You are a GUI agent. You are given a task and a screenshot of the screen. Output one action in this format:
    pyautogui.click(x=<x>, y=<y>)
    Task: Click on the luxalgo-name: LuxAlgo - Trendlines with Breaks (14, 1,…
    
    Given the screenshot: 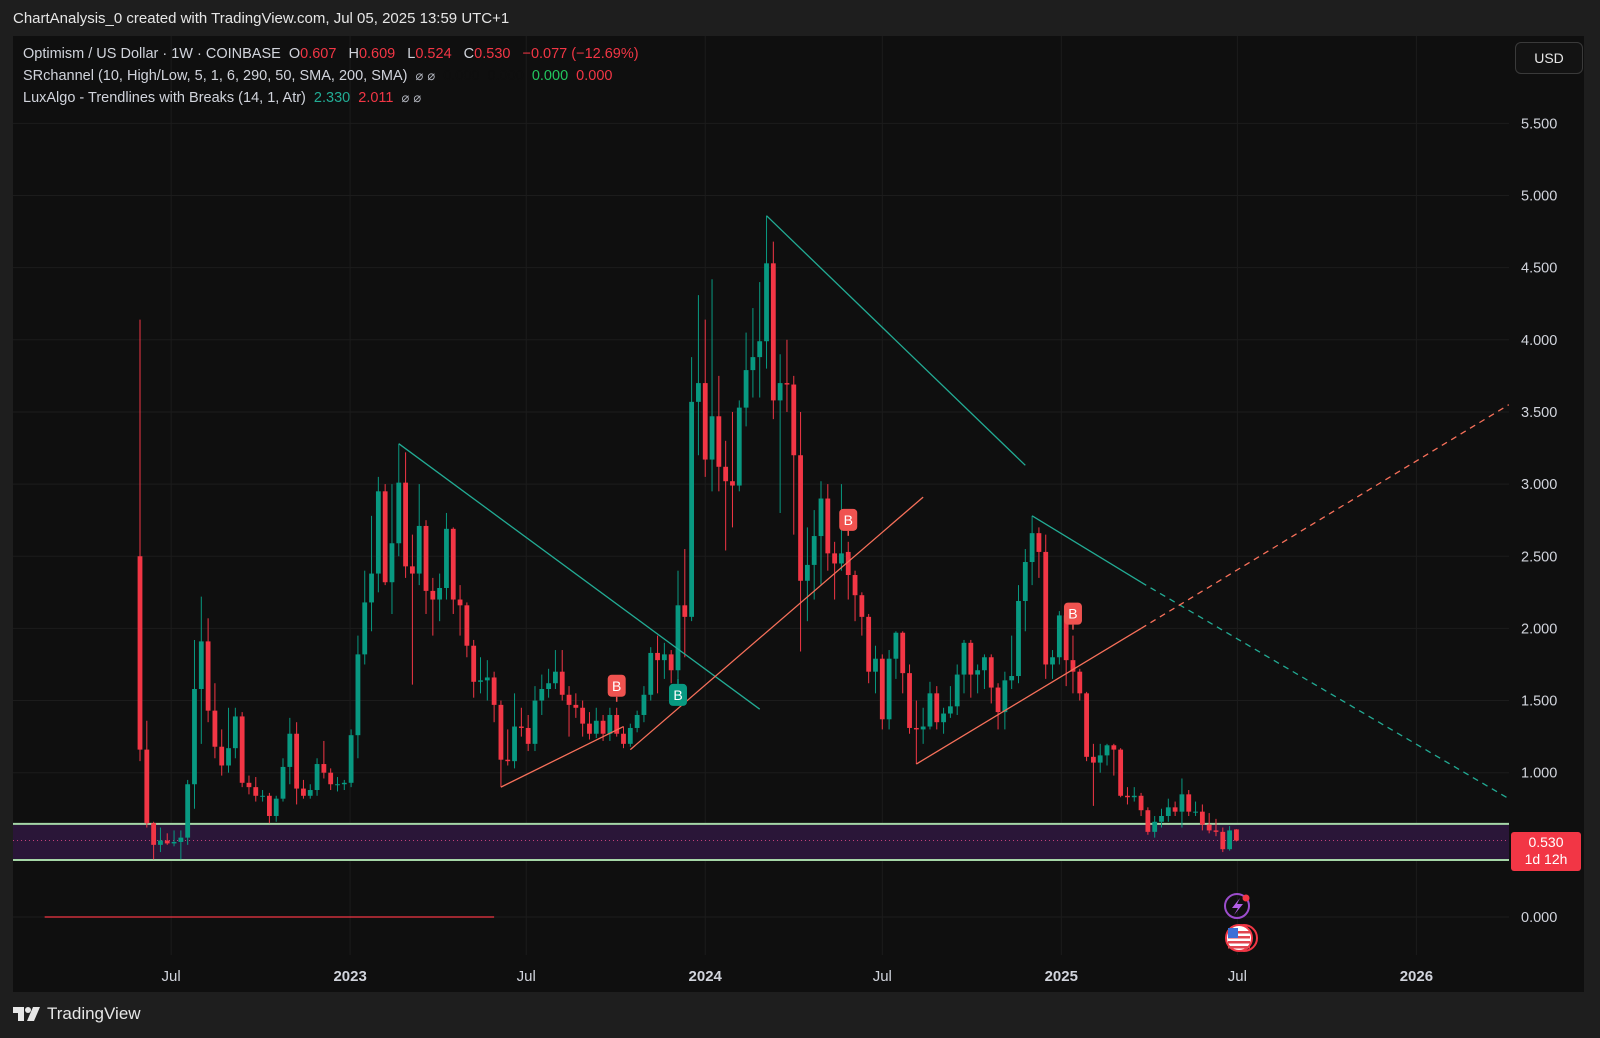 What is the action you would take?
    pyautogui.click(x=164, y=98)
    